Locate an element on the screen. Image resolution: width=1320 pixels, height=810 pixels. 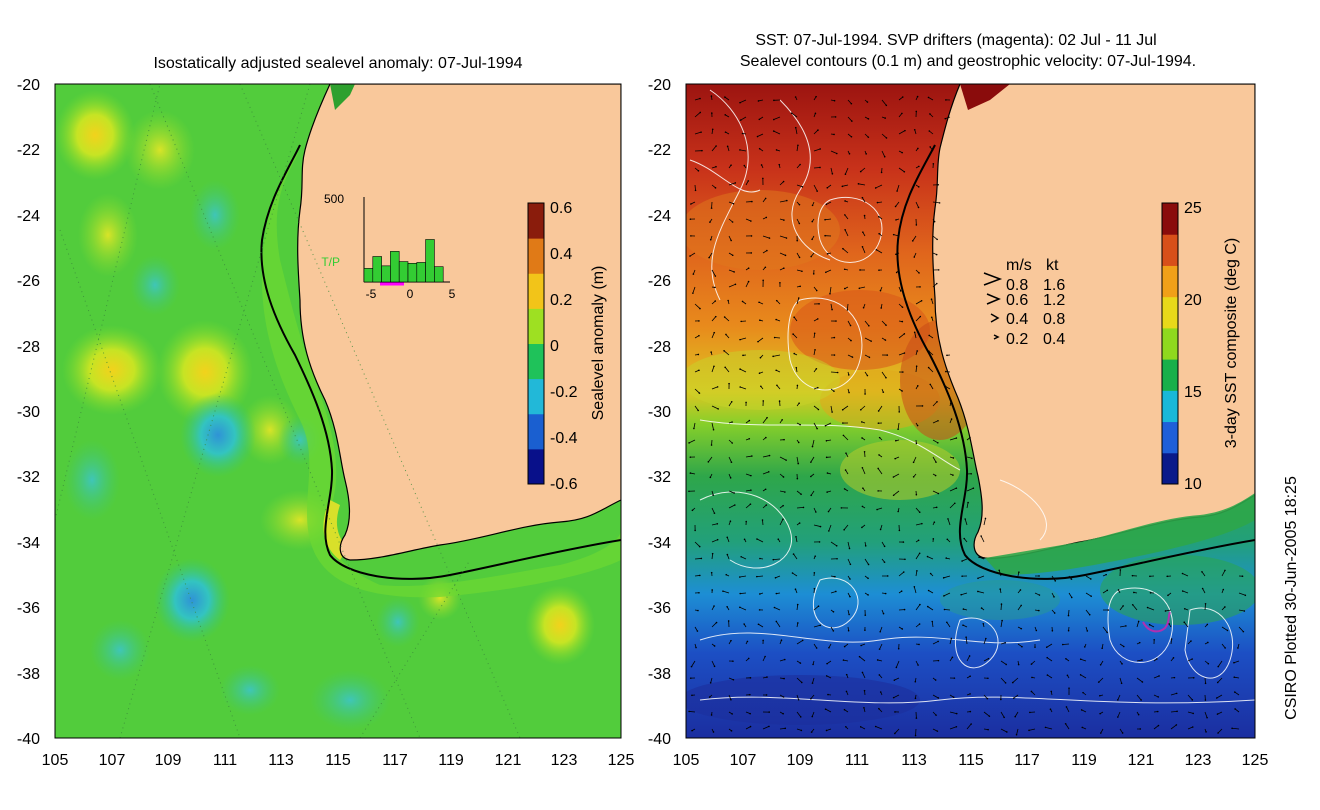
lon-label: 111 is located at coordinates (225, 760).